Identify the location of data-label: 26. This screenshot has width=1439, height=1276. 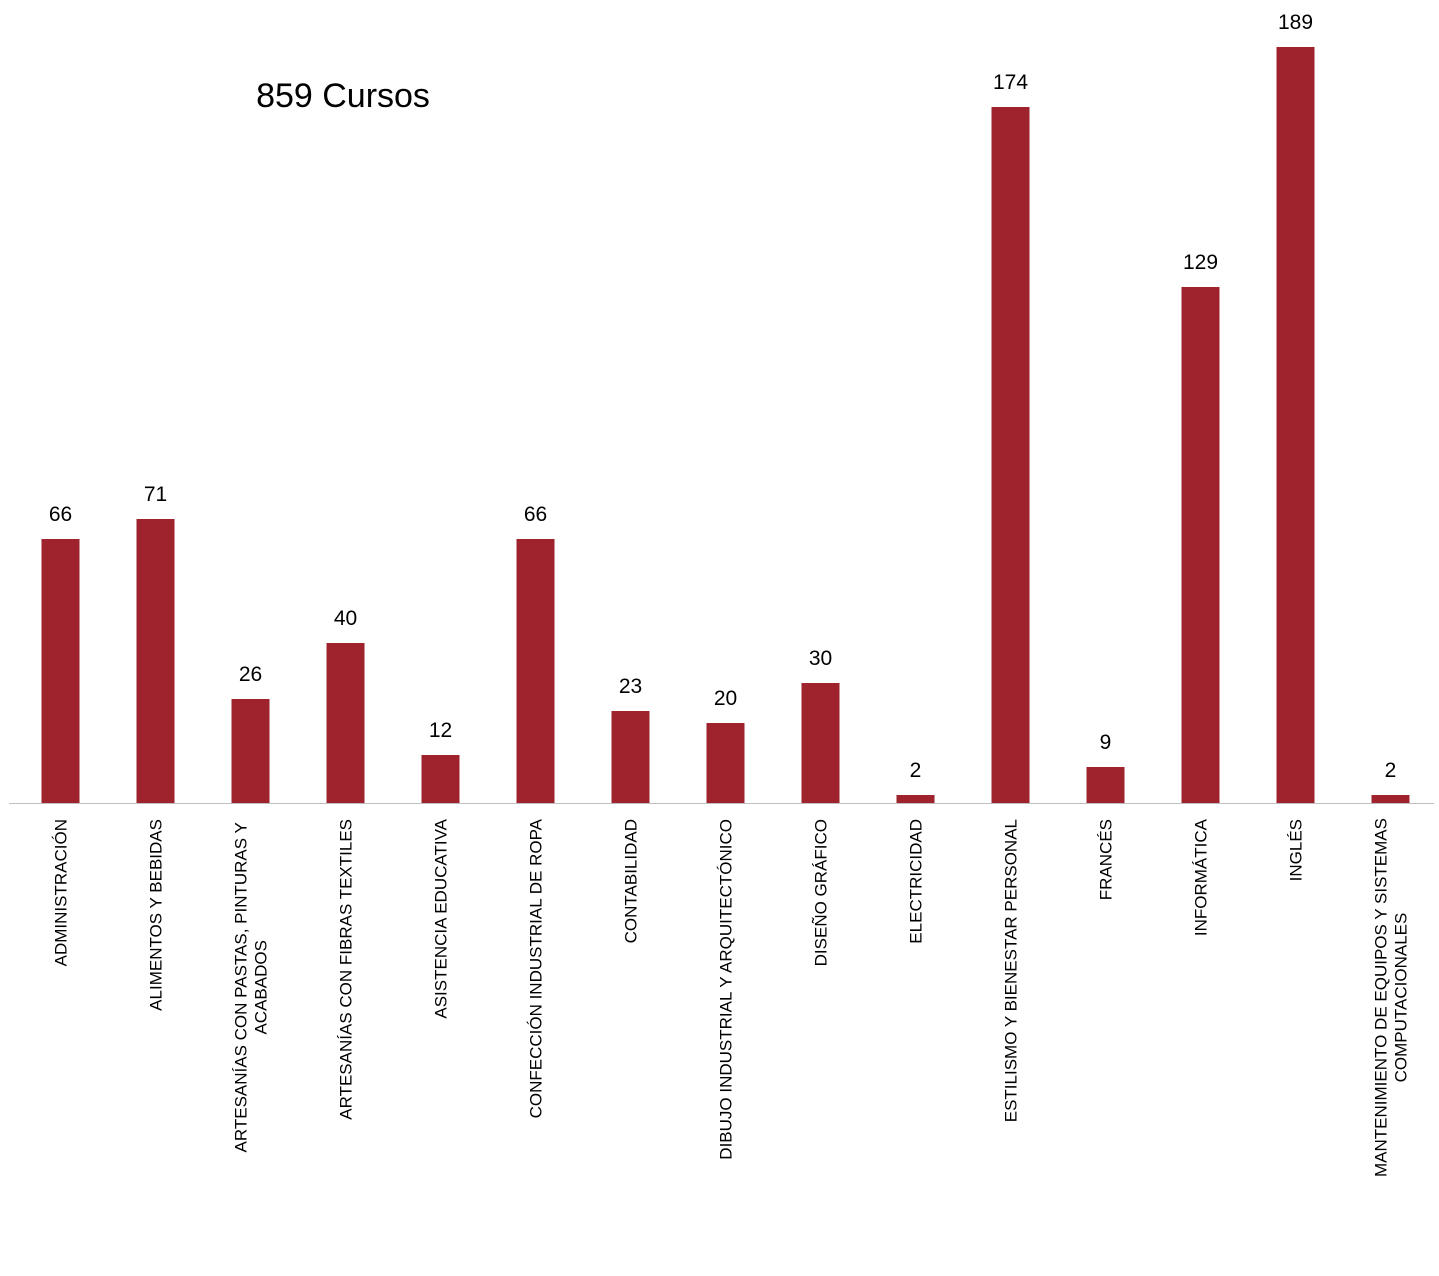
(250, 674).